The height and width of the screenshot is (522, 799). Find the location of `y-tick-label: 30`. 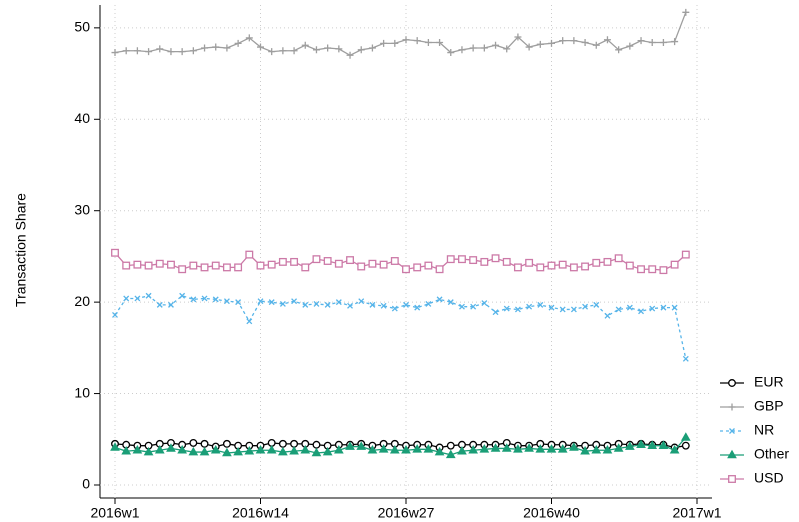

y-tick-label: 30 is located at coordinates (82, 209).